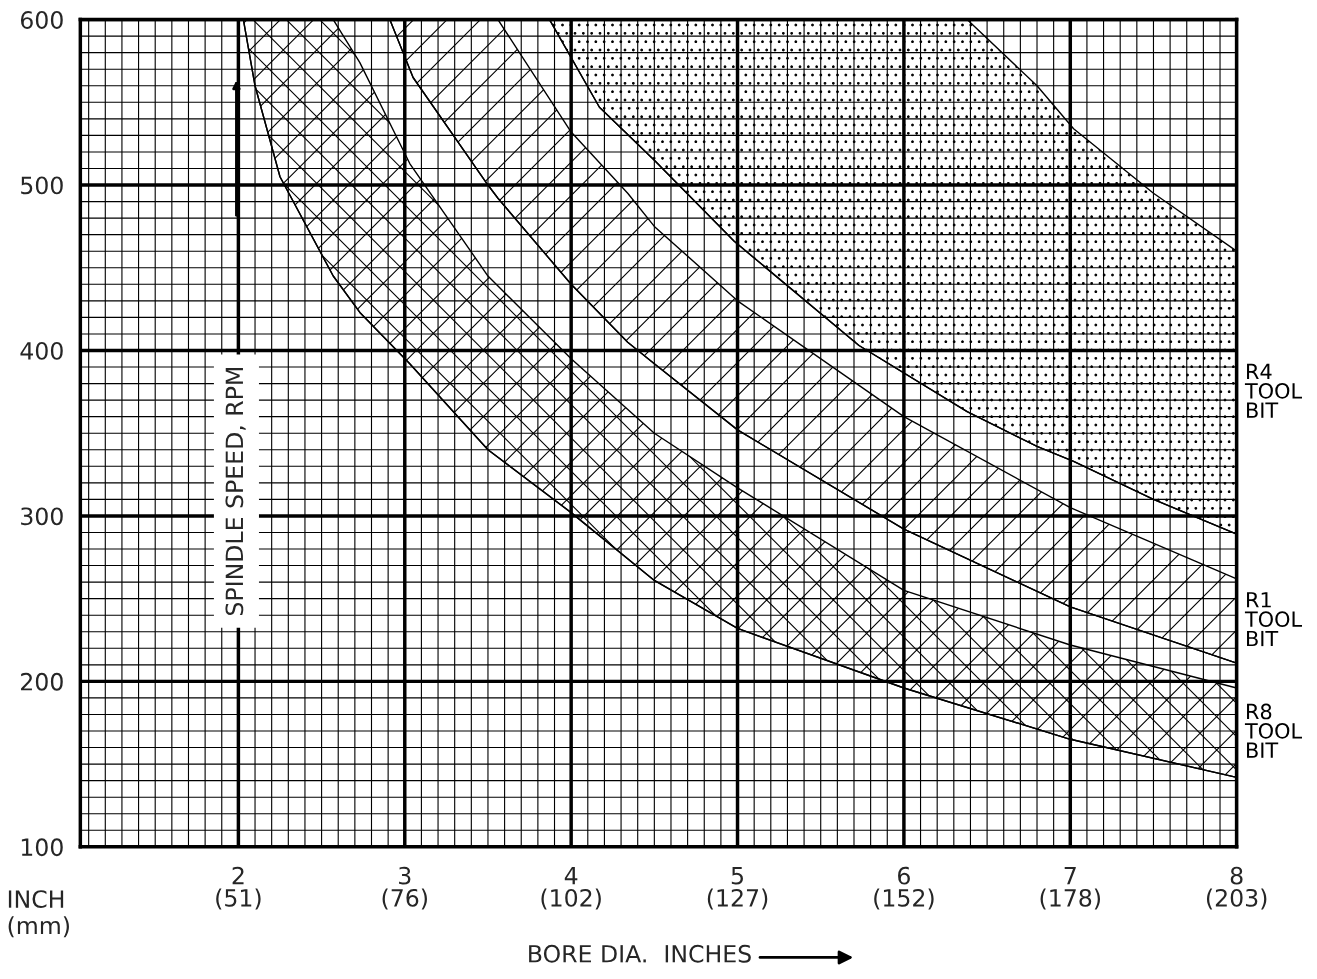 The height and width of the screenshot is (979, 1317). What do you see at coordinates (904, 875) in the screenshot?
I see `x-tick-label: 6` at bounding box center [904, 875].